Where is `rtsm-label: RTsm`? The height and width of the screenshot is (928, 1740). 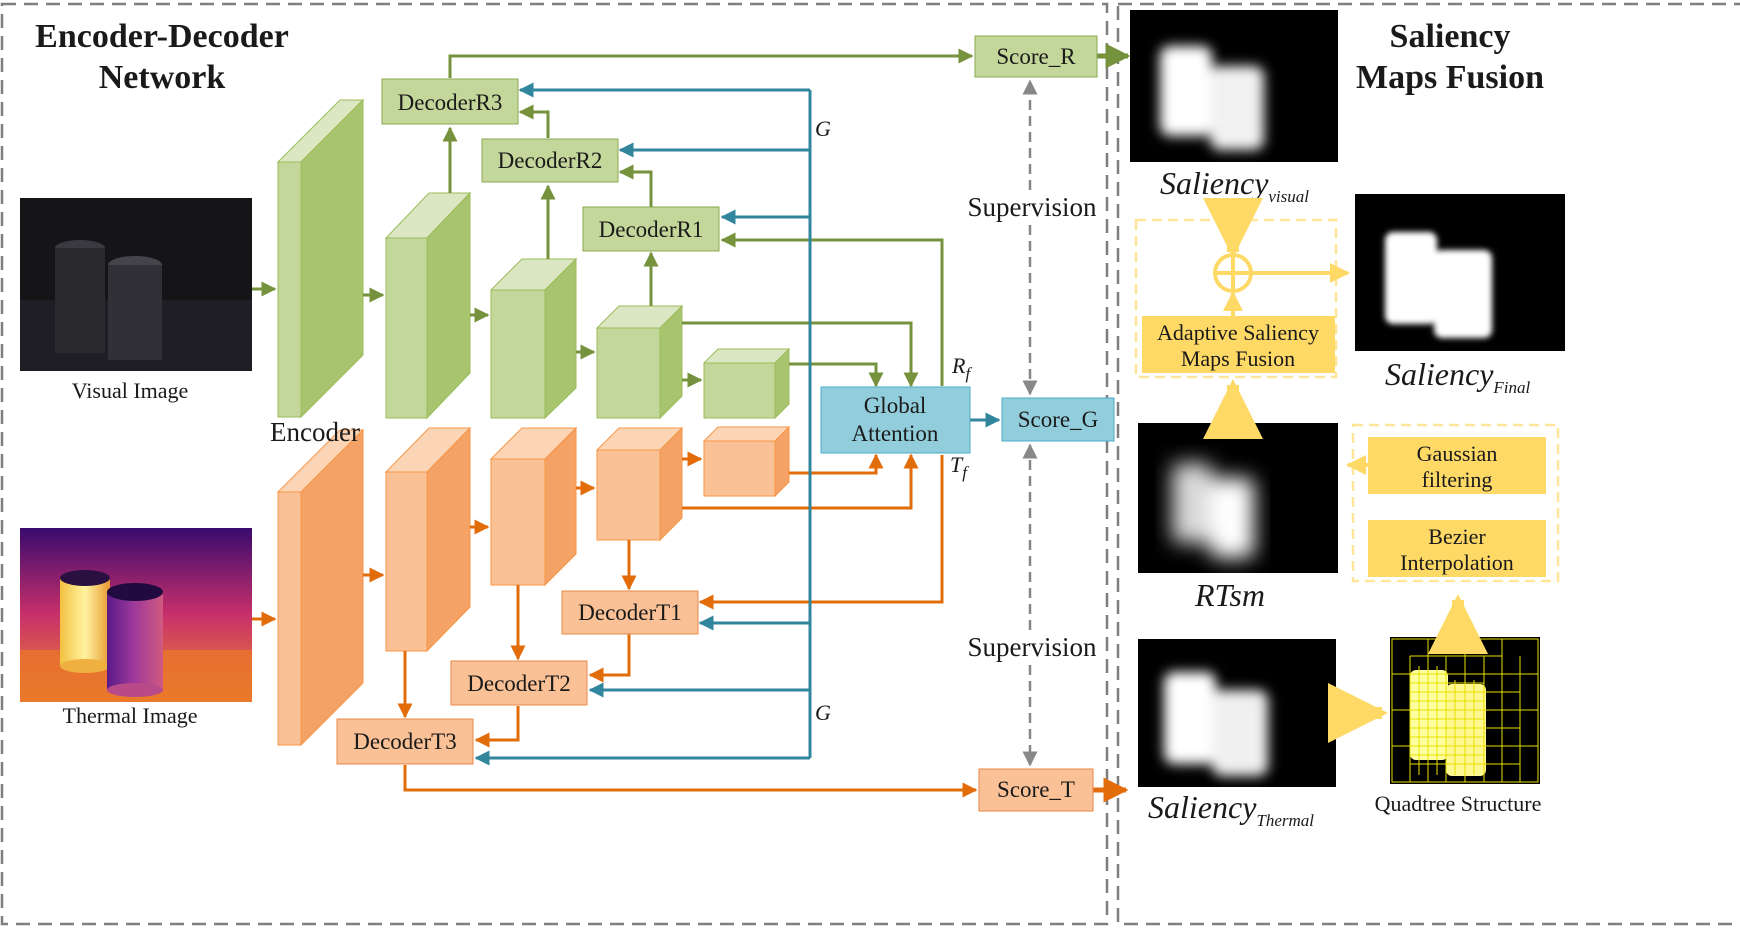 rtsm-label: RTsm is located at coordinates (1229, 595).